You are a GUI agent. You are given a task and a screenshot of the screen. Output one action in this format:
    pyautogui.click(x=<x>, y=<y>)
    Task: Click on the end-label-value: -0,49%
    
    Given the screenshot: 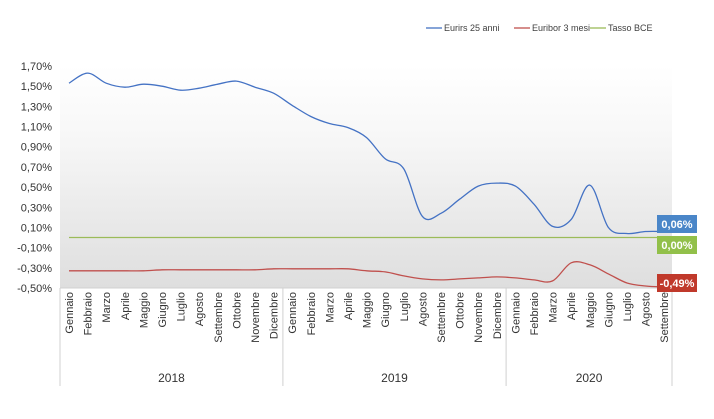 What is the action you would take?
    pyautogui.click(x=677, y=284)
    